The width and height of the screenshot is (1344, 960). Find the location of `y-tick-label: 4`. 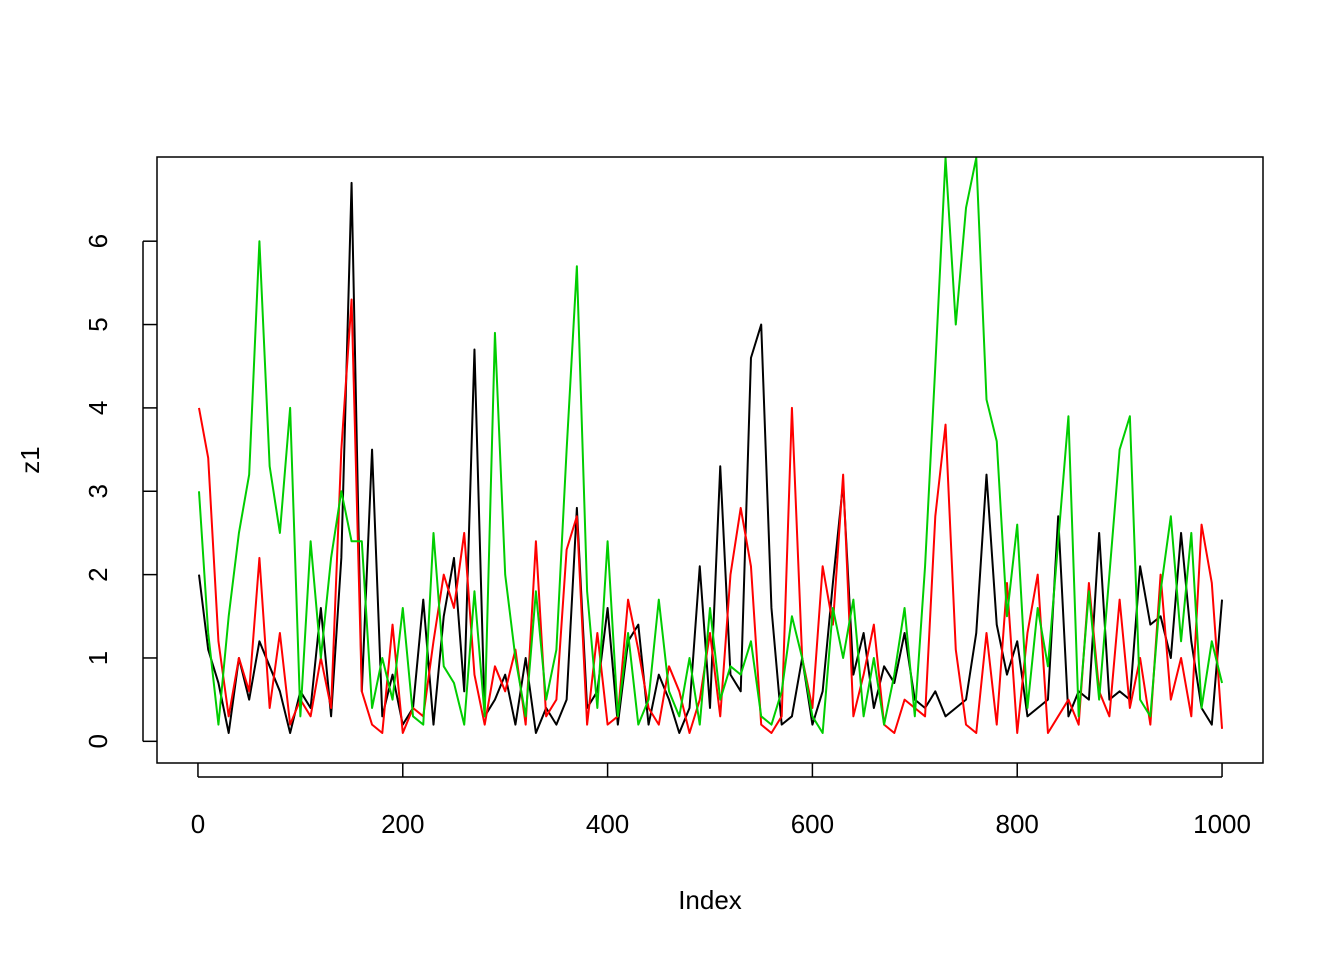

y-tick-label: 4 is located at coordinates (98, 408).